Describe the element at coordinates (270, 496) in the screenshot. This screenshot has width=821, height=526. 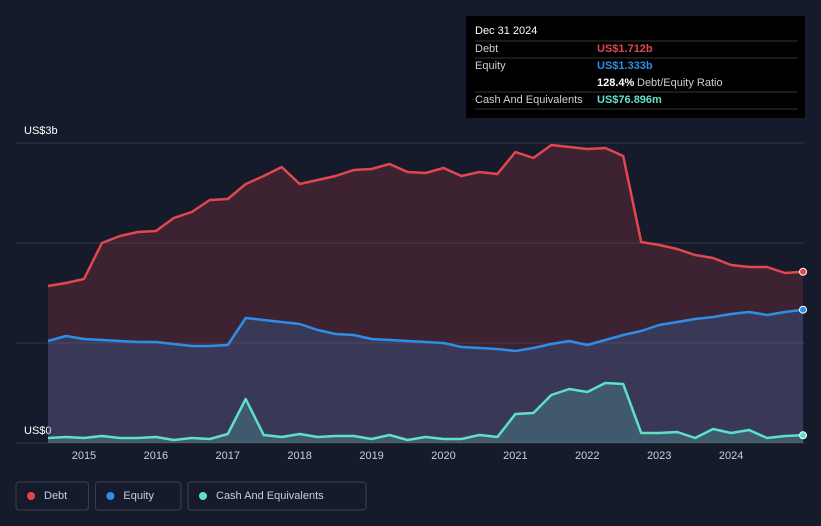
I see `legend-label: Cash And Equivalents` at that location.